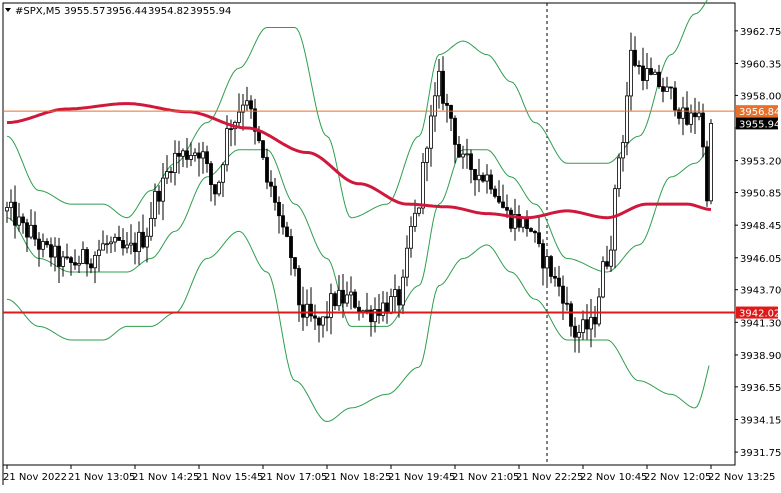  I want to click on y-tick-label: 3950.85, so click(760, 194).